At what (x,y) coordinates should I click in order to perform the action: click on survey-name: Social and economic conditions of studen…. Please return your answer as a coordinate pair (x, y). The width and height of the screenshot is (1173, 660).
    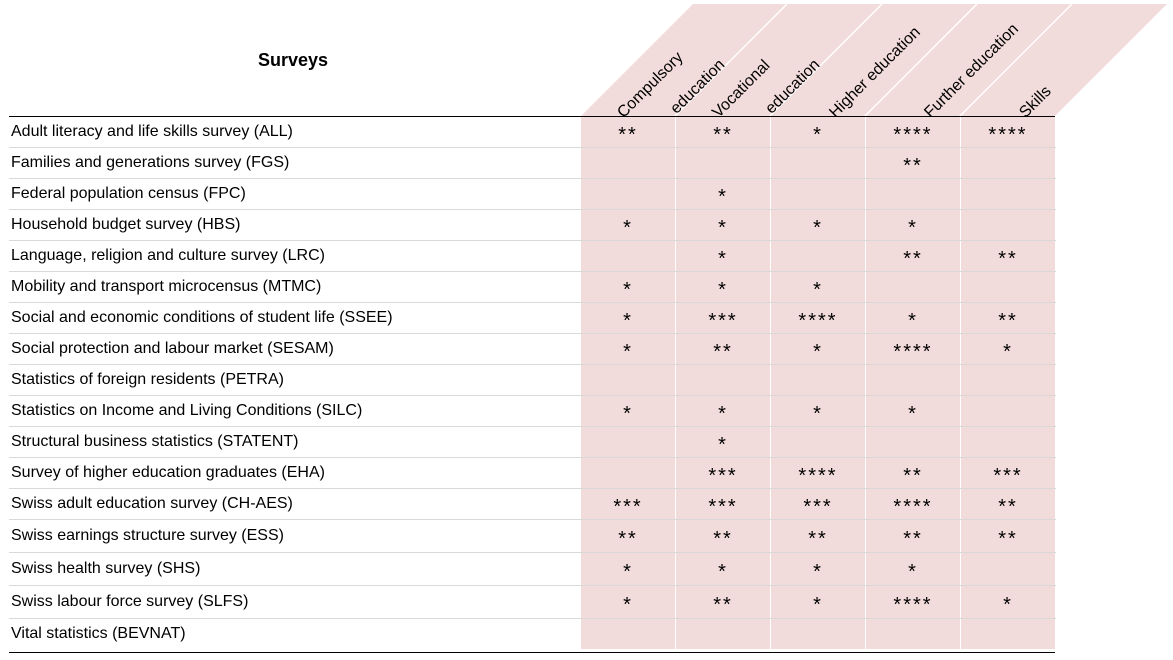
    Looking at the image, I should click on (295, 318).